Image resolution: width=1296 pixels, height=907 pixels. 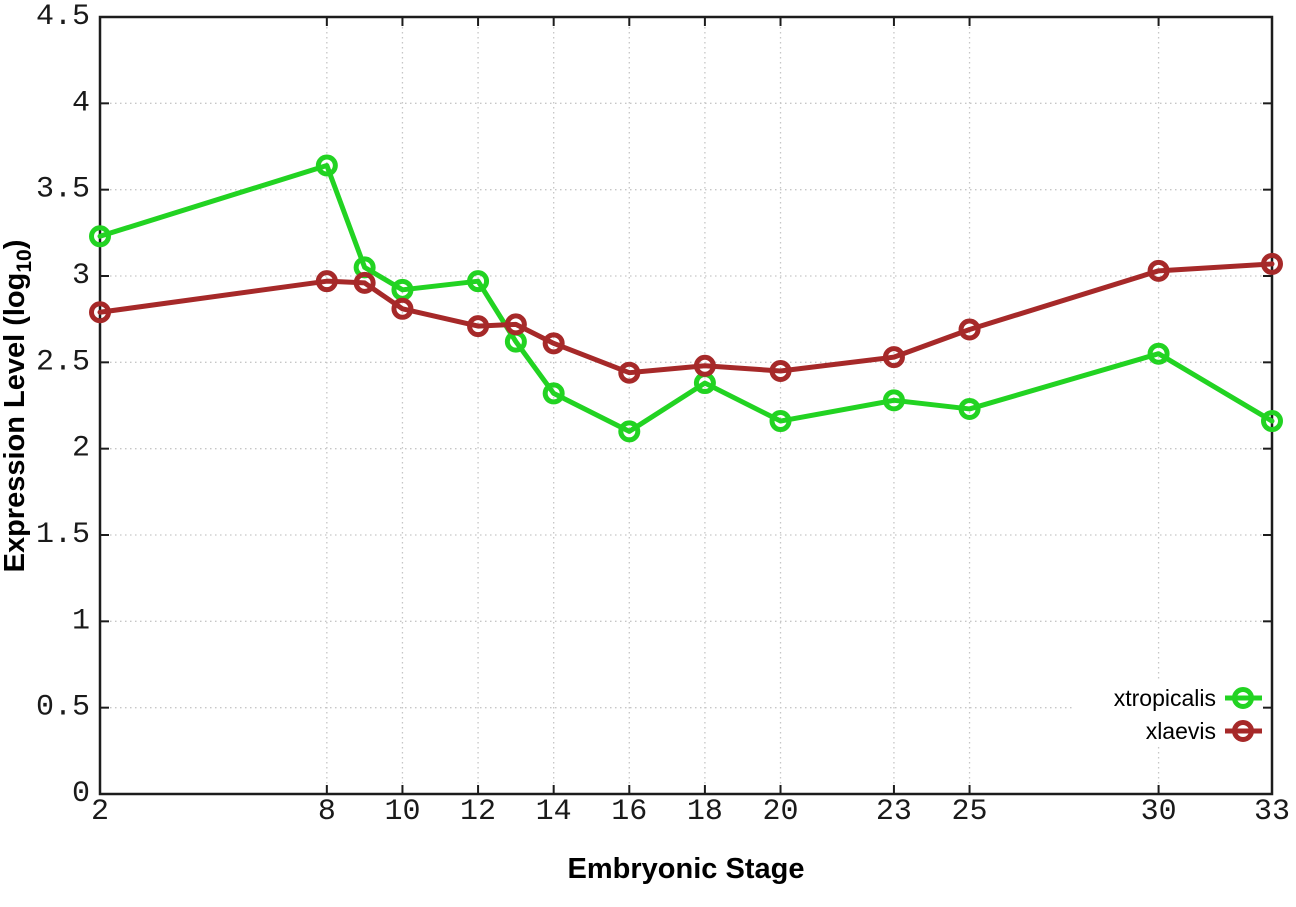 I want to click on x-tick-label: 12, so click(x=478, y=812).